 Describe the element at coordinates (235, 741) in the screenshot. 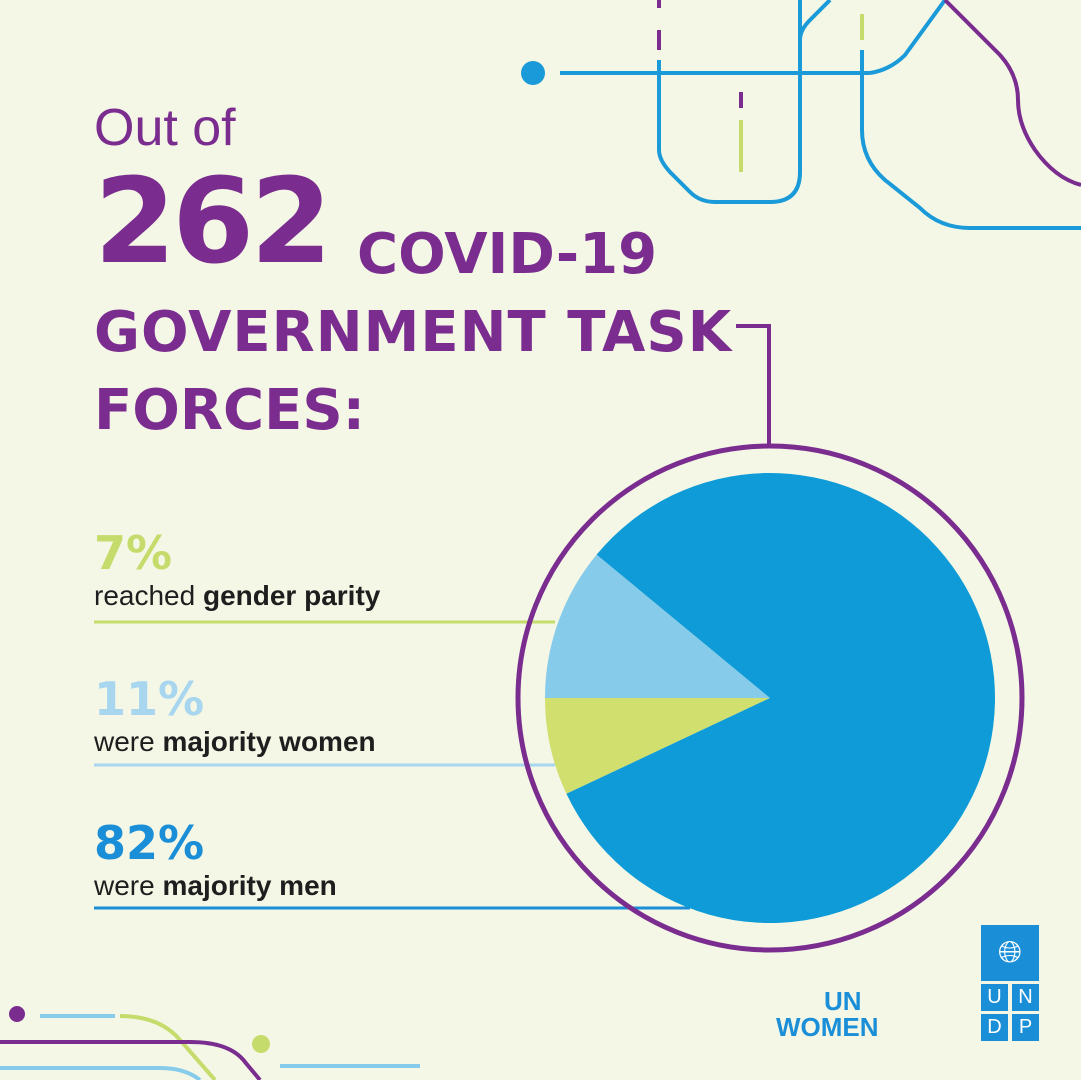

I see `stat-description: were majority women` at that location.